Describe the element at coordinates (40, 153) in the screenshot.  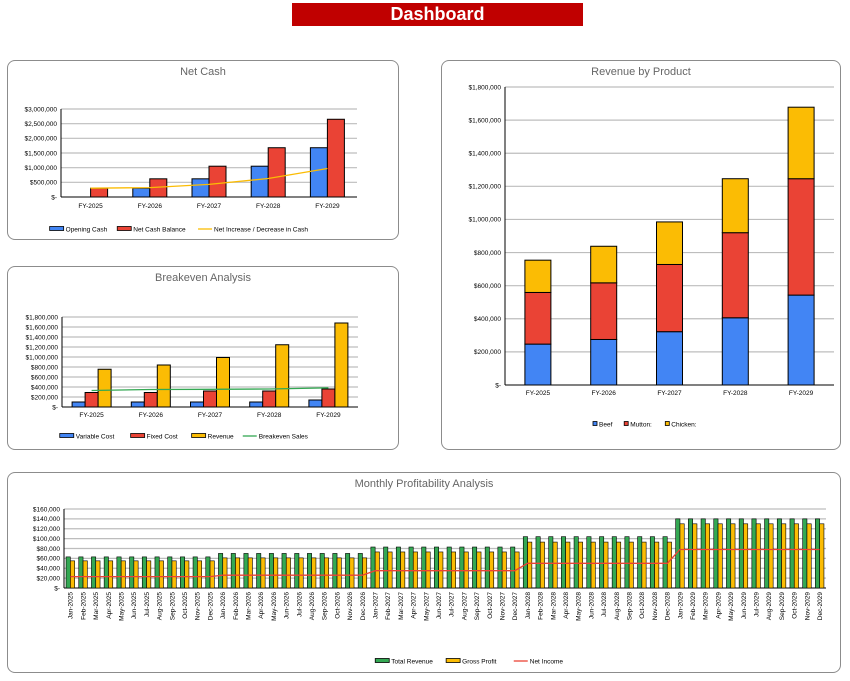
I see `y-tick-label: $1,500,000` at that location.